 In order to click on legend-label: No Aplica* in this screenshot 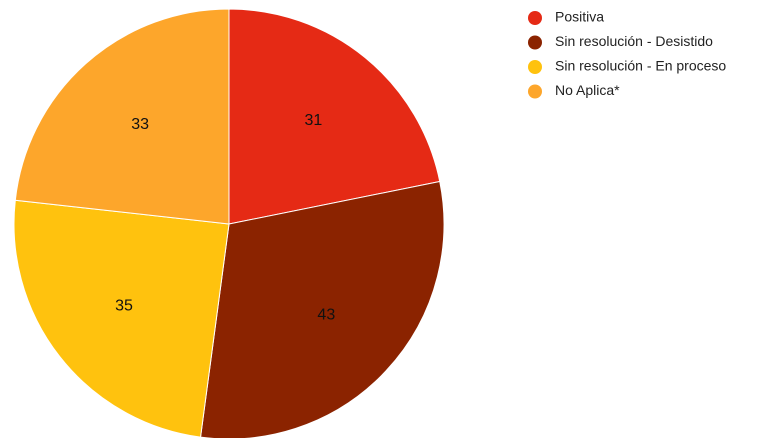, I will do `click(587, 90)`.